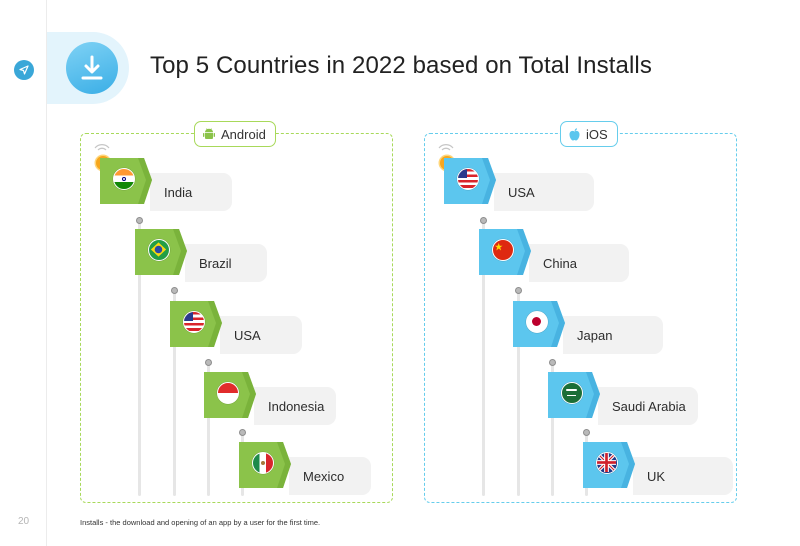  What do you see at coordinates (228, 393) in the screenshot?
I see `indonesia-flag-icon` at bounding box center [228, 393].